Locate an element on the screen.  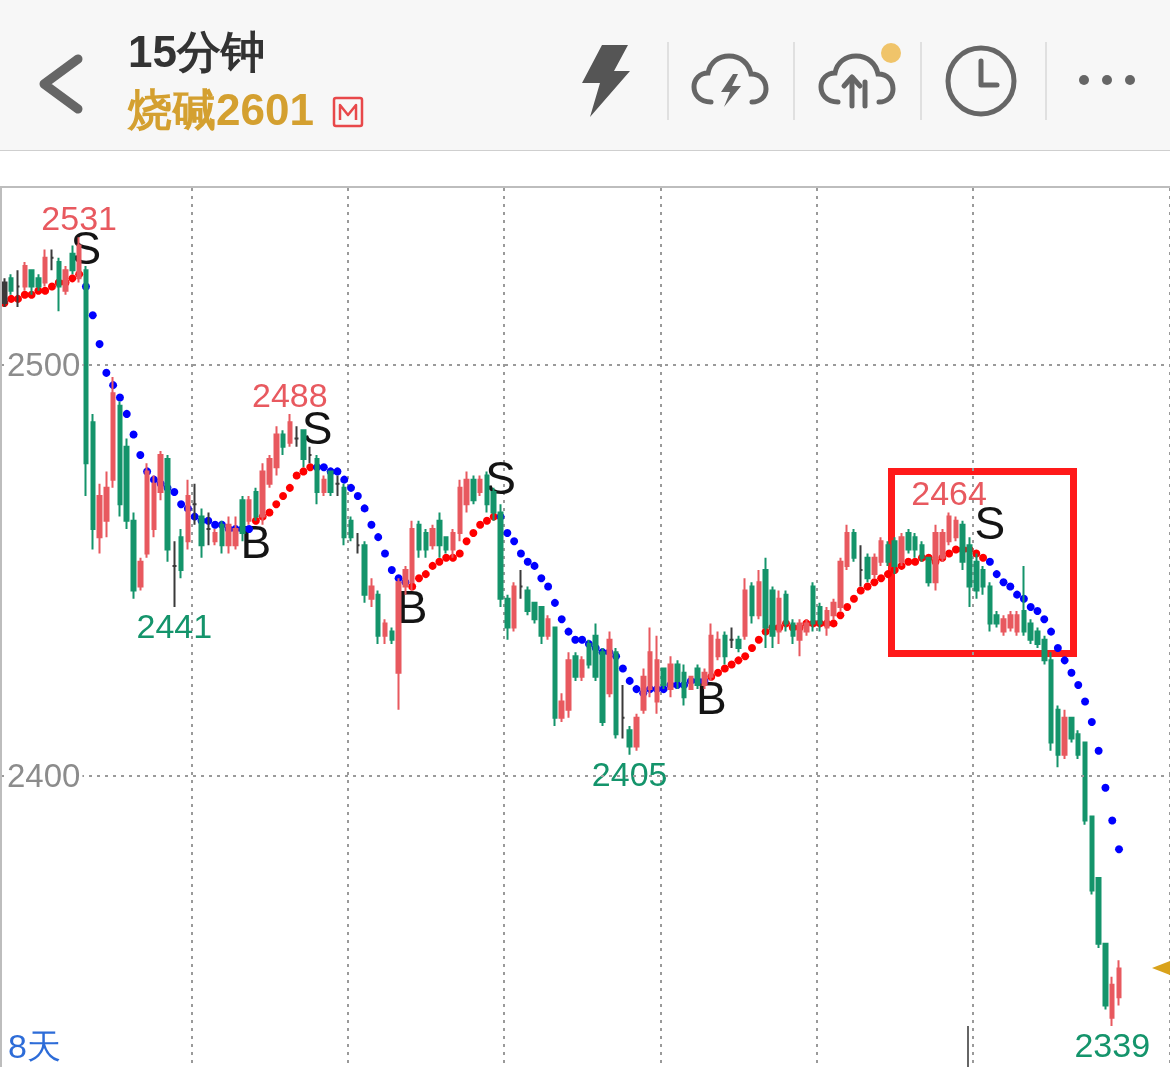
data-label: S is located at coordinates (500, 477).